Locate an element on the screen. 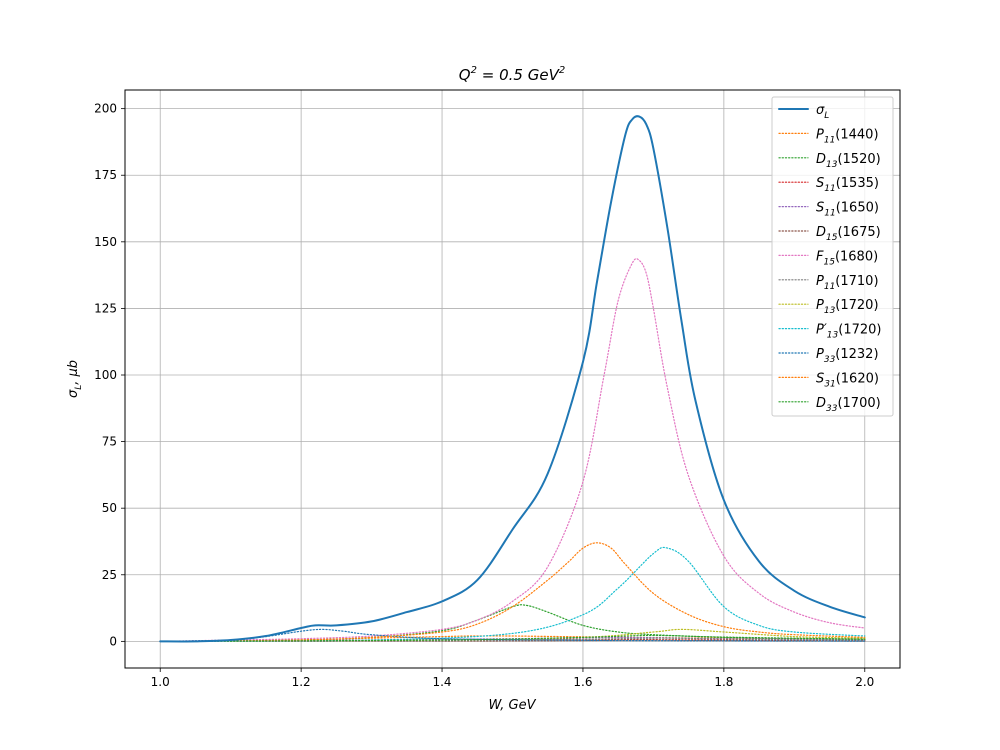  legend-entry: P11(1710) is located at coordinates (847, 283).